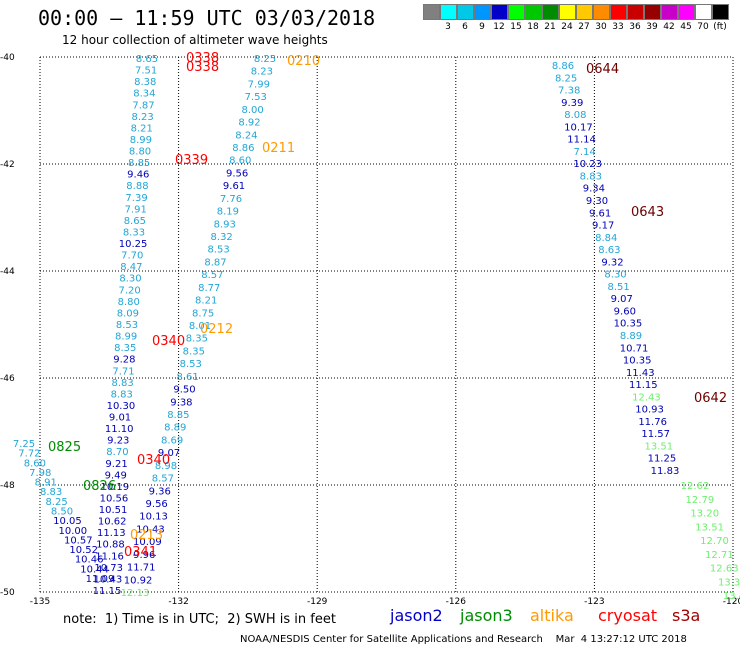  Describe the element at coordinates (145, 82) in the screenshot. I see `wave-height-value: 8.38` at that location.